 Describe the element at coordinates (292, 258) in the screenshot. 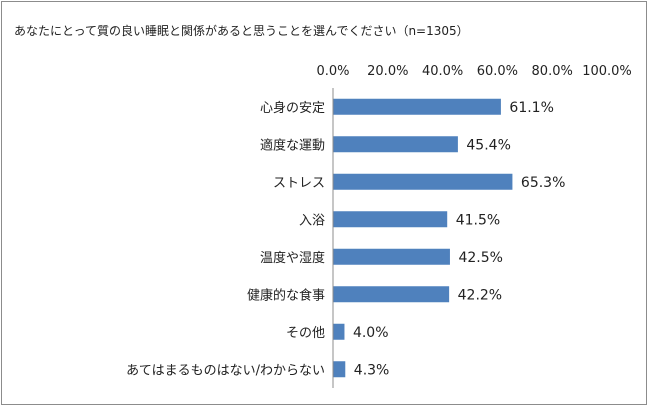

I see `category-label: 温度や湿度` at that location.